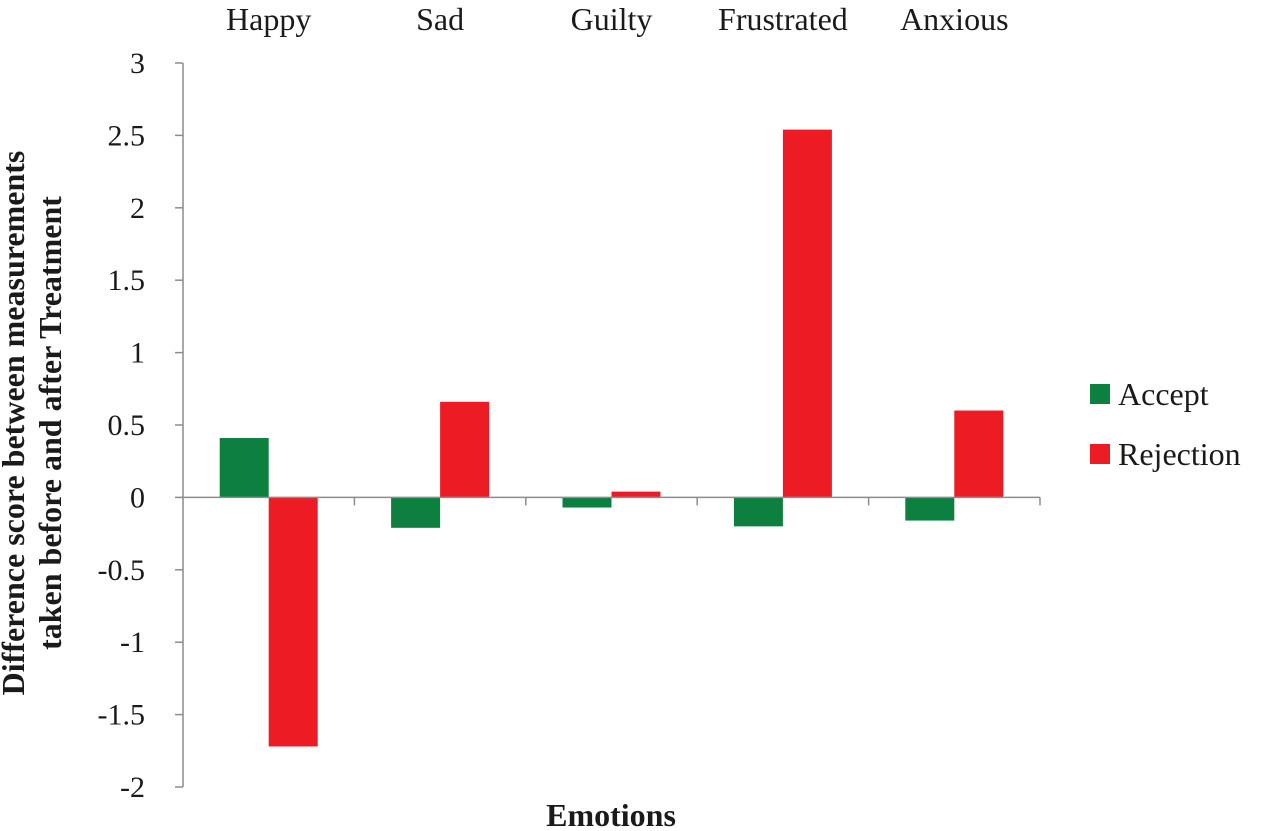 The image size is (1267, 831). Describe the element at coordinates (440, 19) in the screenshot. I see `category-label: Sad` at that location.